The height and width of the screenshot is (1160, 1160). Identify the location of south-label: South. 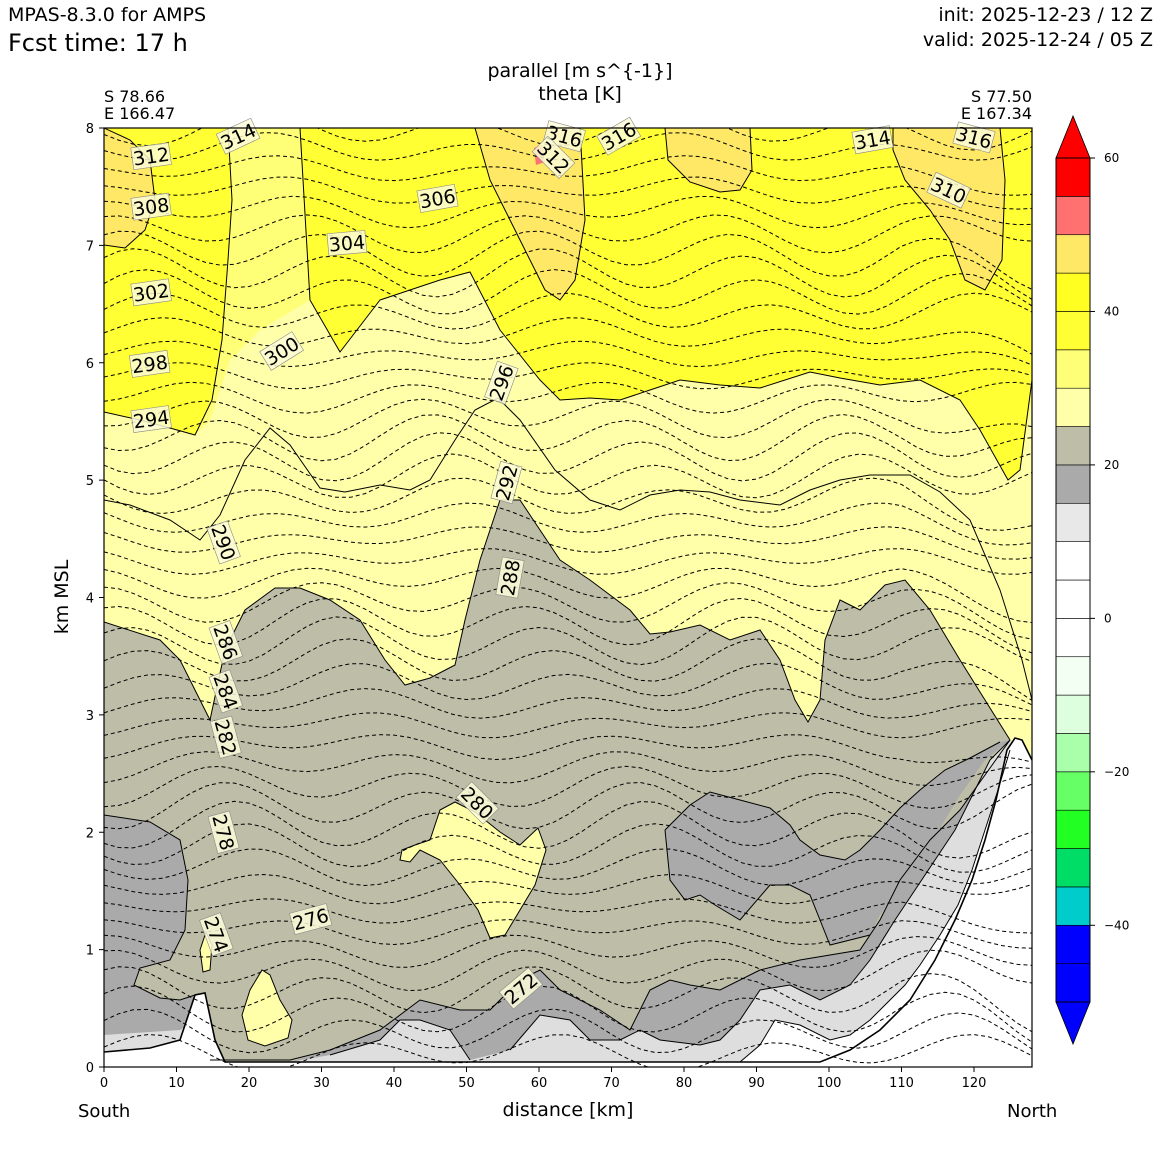
(104, 1111).